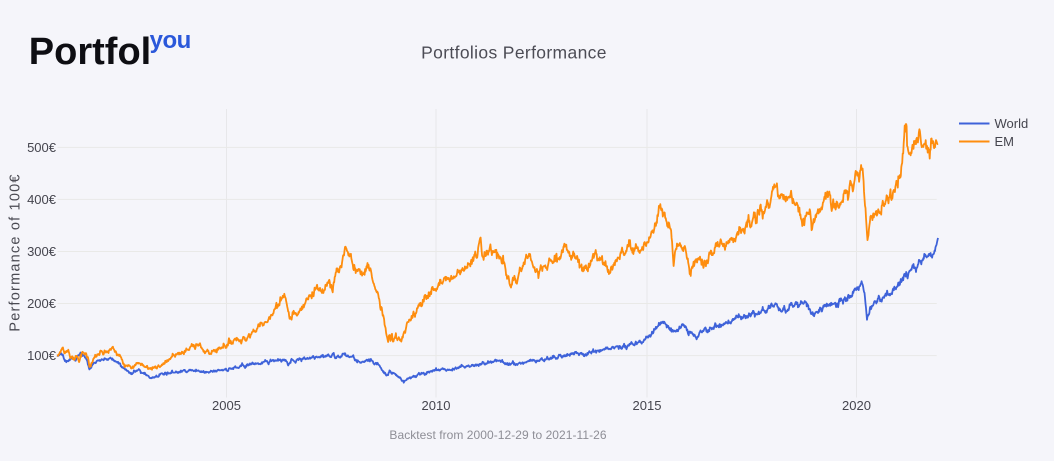 Image resolution: width=1054 pixels, height=461 pixels. I want to click on svg-text: Portfolios Performance, so click(514, 53).